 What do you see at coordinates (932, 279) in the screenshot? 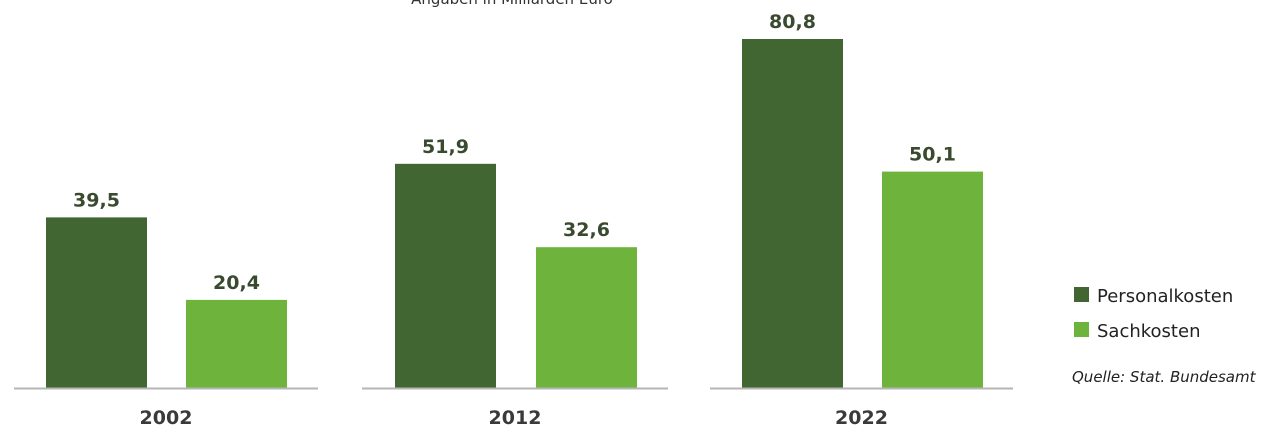
I see `bar-sachkosten-2022` at bounding box center [932, 279].